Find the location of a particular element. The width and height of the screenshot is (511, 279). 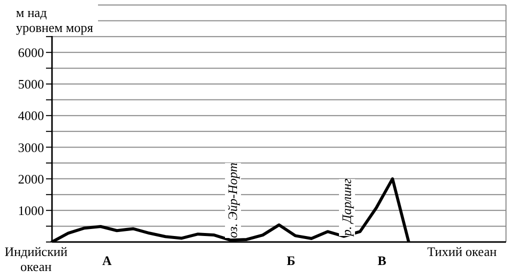

y-axis-title: м над уровнем моря is located at coordinates (56, 20).